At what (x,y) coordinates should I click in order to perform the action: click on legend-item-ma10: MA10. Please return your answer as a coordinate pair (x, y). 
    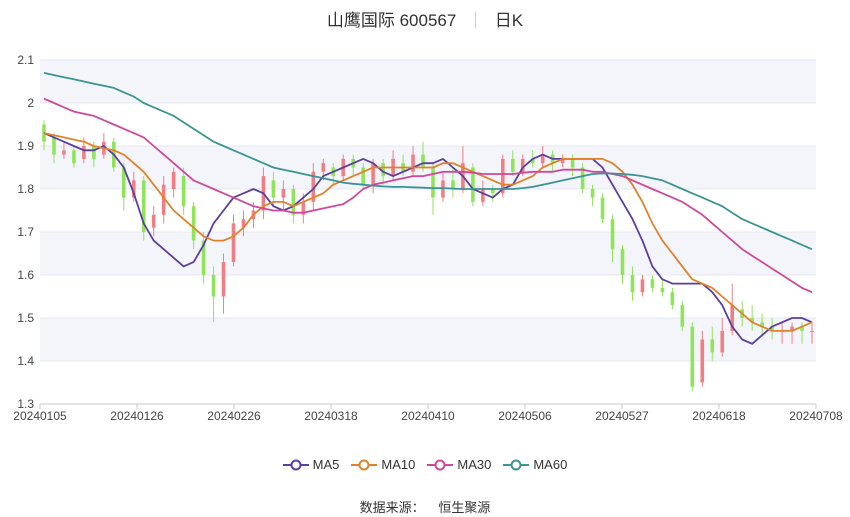
    Looking at the image, I should click on (383, 464).